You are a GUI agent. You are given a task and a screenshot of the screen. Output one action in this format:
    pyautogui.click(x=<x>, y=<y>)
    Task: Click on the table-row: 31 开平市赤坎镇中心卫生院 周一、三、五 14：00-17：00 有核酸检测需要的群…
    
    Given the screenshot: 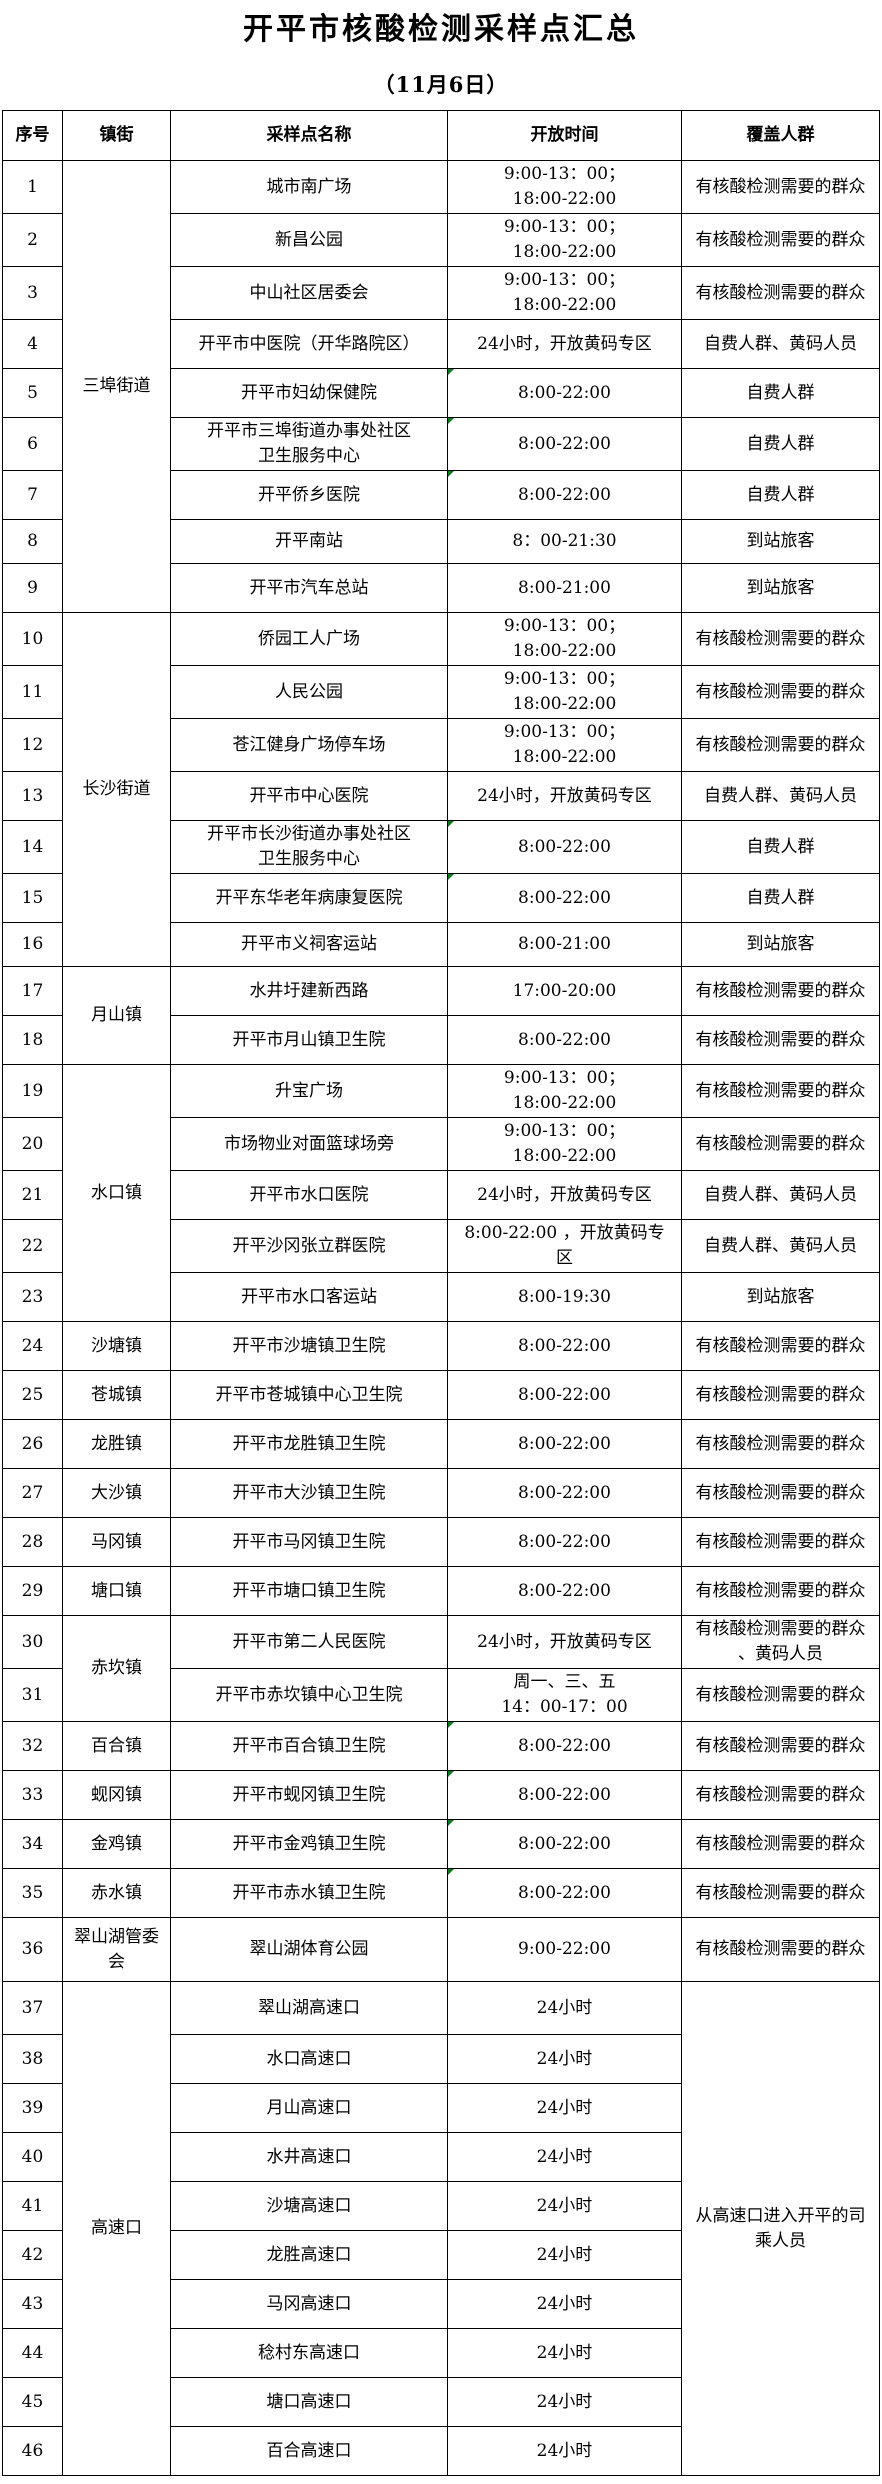 What is the action you would take?
    pyautogui.click(x=441, y=1695)
    